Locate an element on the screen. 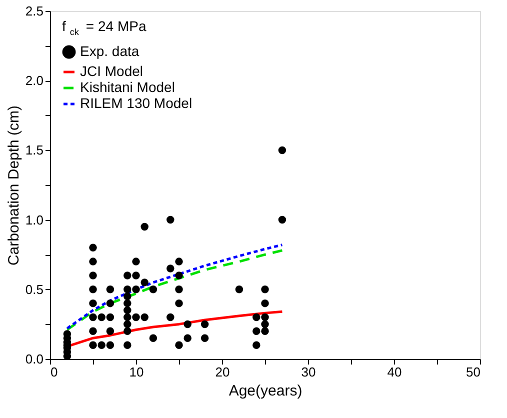 Image resolution: width=507 pixels, height=418 pixels. y-tick-label: 1.5 is located at coordinates (34, 150).